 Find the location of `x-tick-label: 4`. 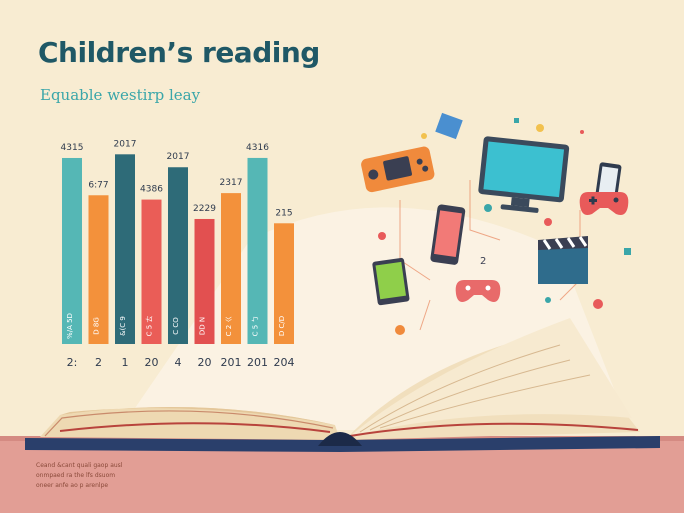

x-tick-label: 4 is located at coordinates (178, 362).